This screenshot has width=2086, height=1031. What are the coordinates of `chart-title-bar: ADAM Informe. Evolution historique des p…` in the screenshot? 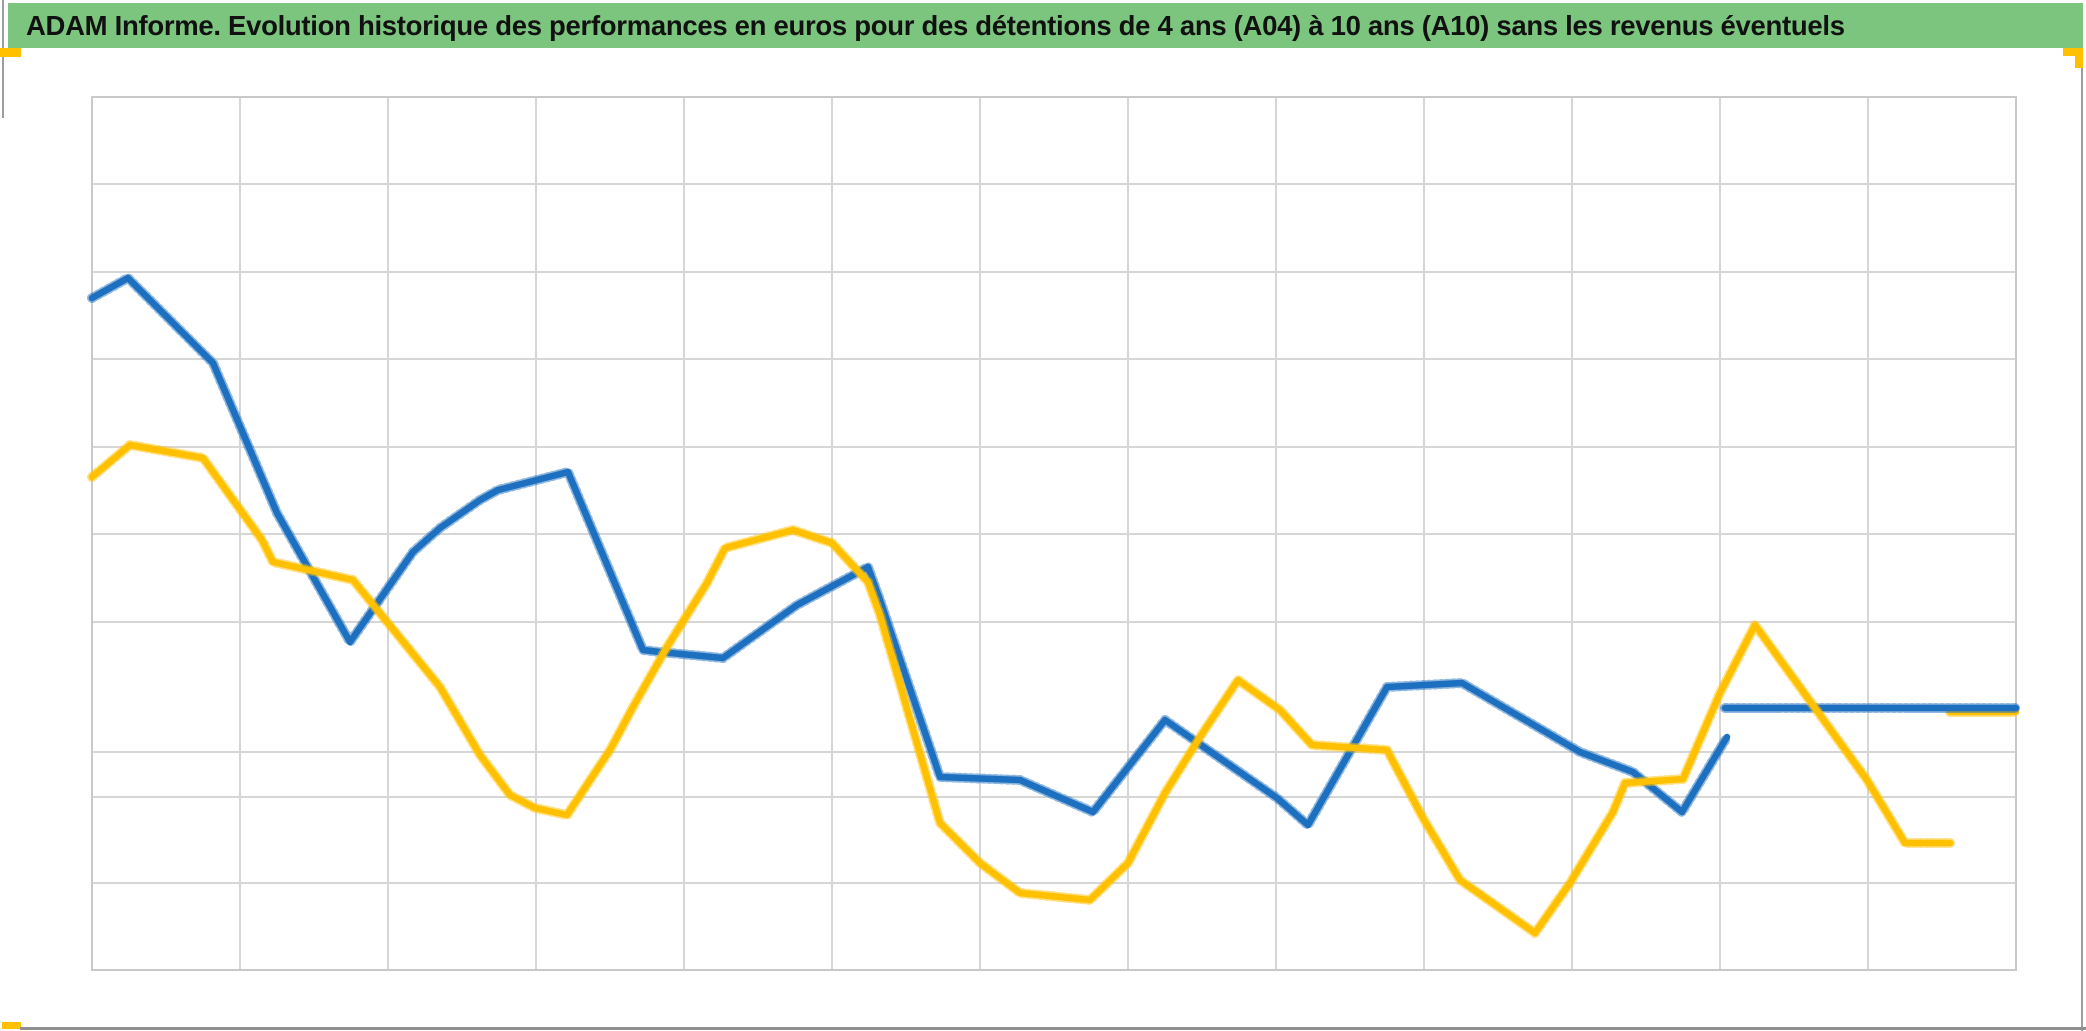 It's located at (1045, 25).